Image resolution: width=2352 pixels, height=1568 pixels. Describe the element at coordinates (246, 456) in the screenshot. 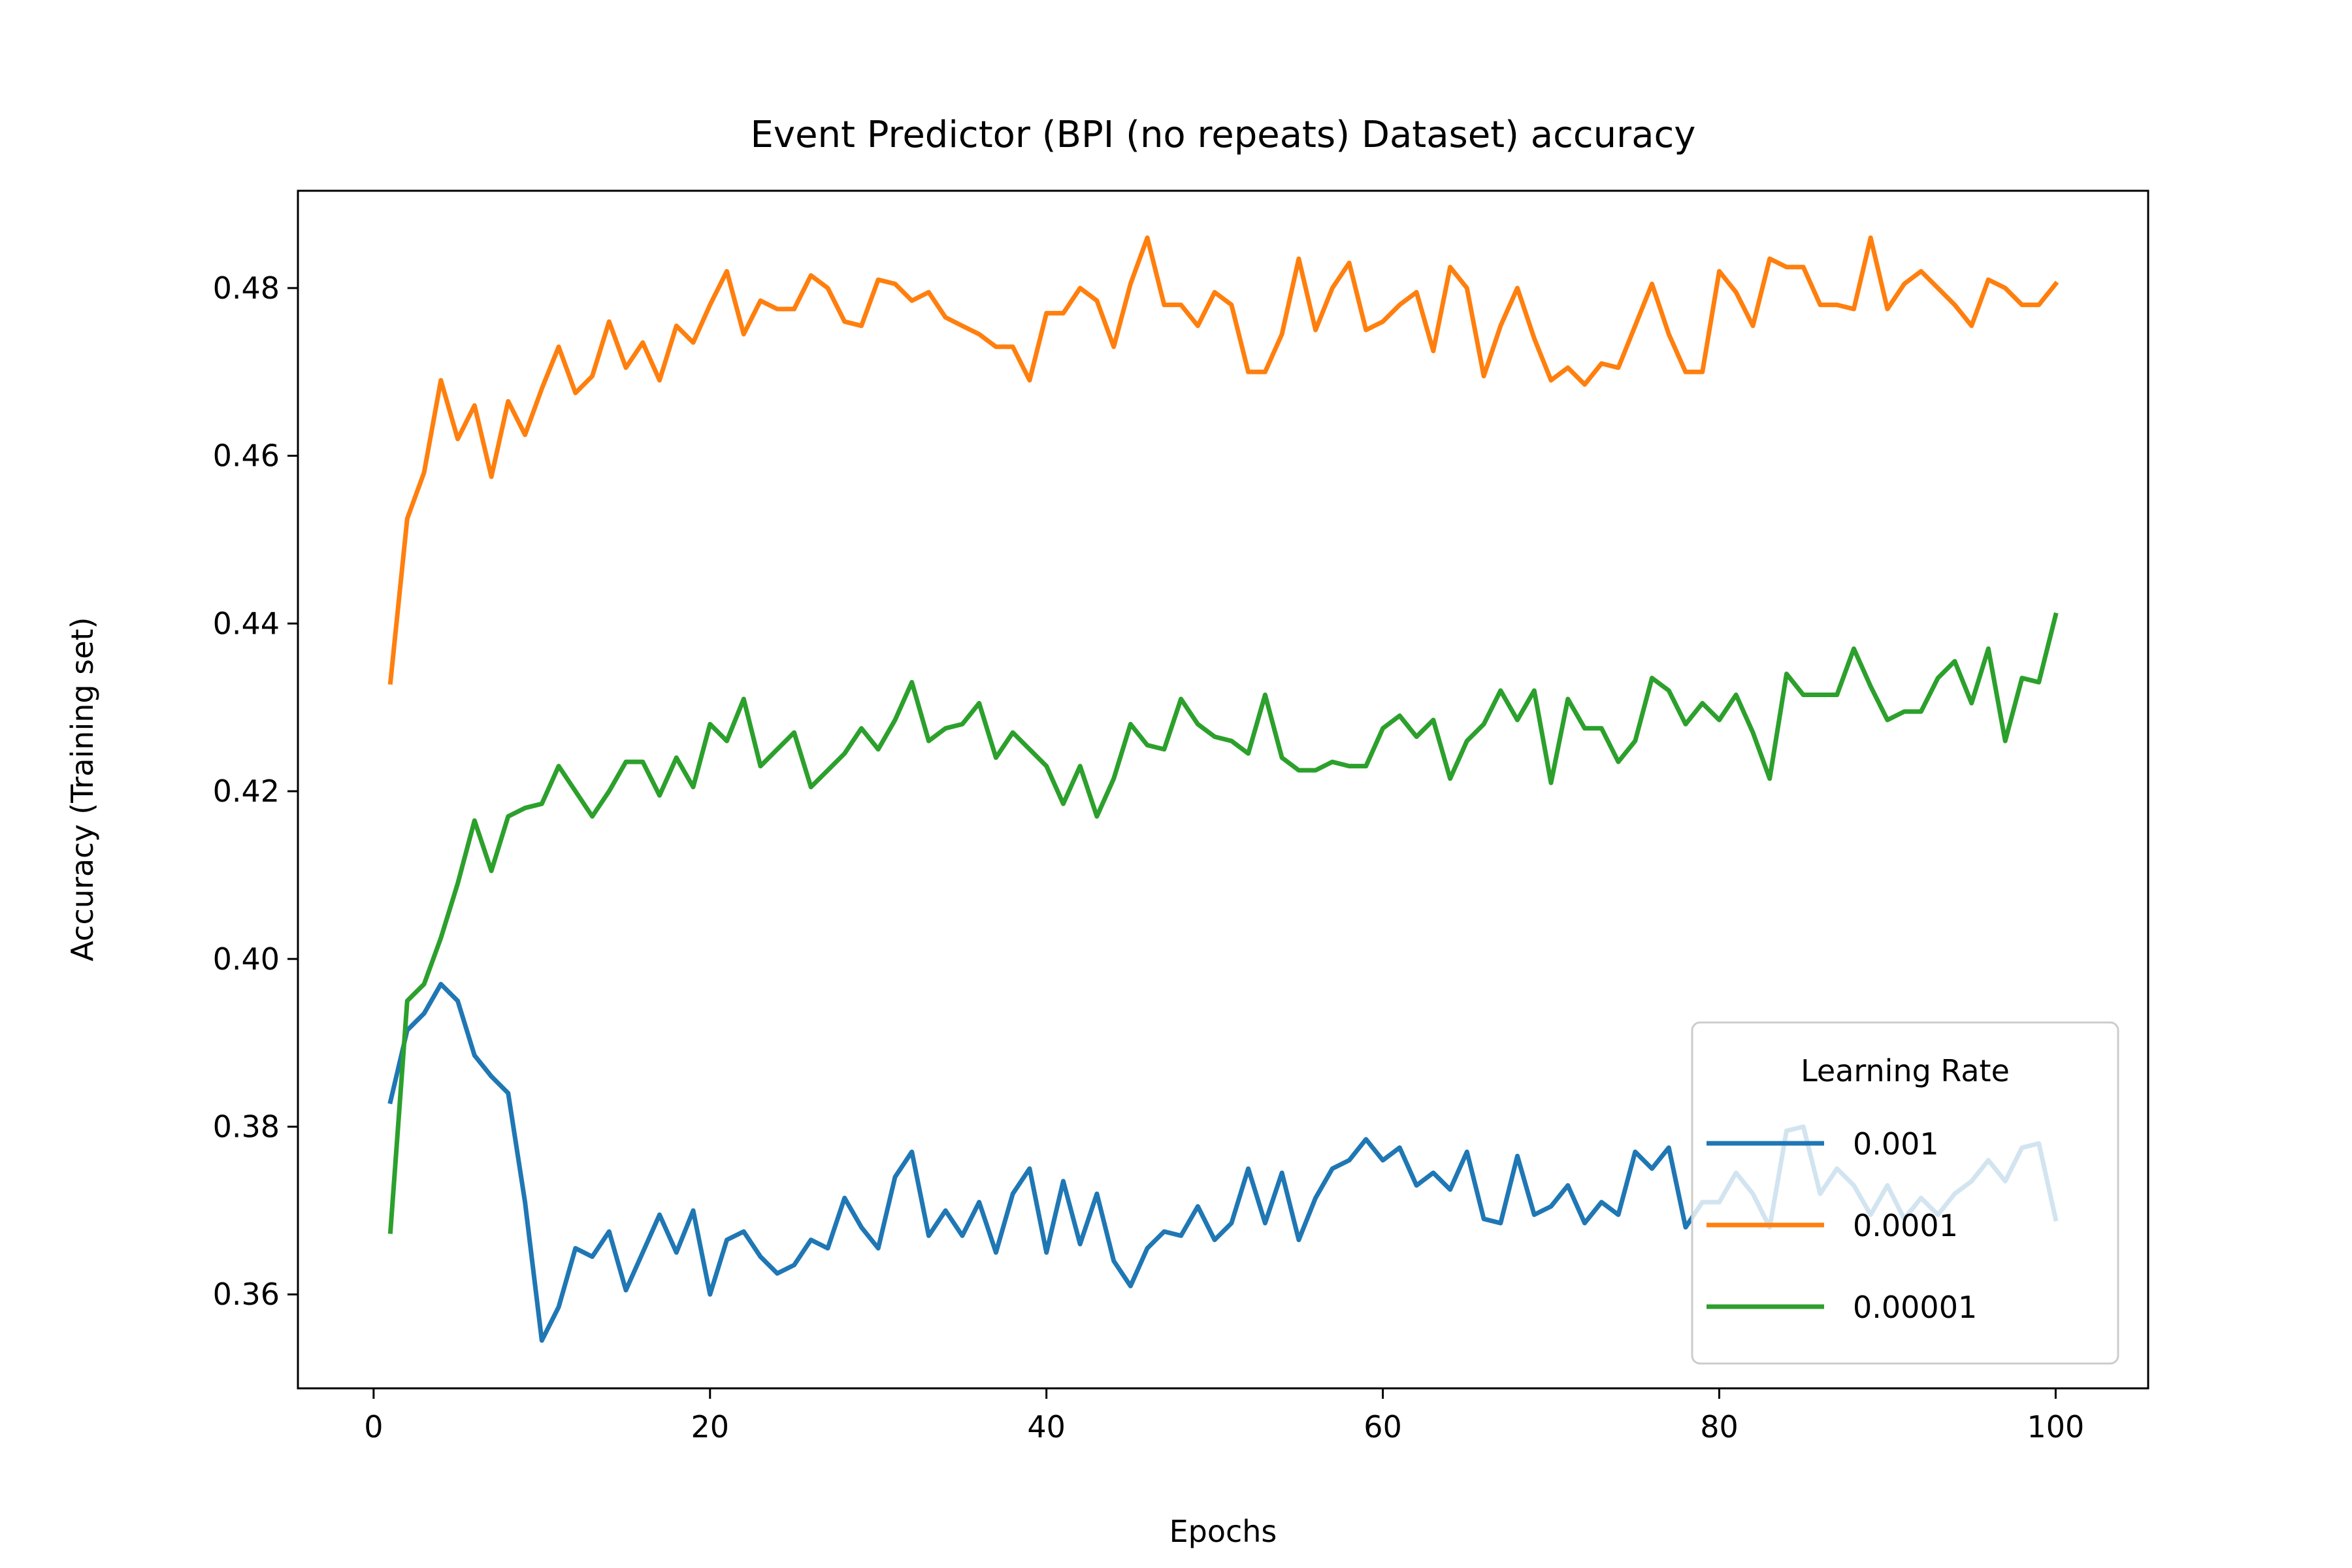

I see `y-tick-label: 0.46` at that location.